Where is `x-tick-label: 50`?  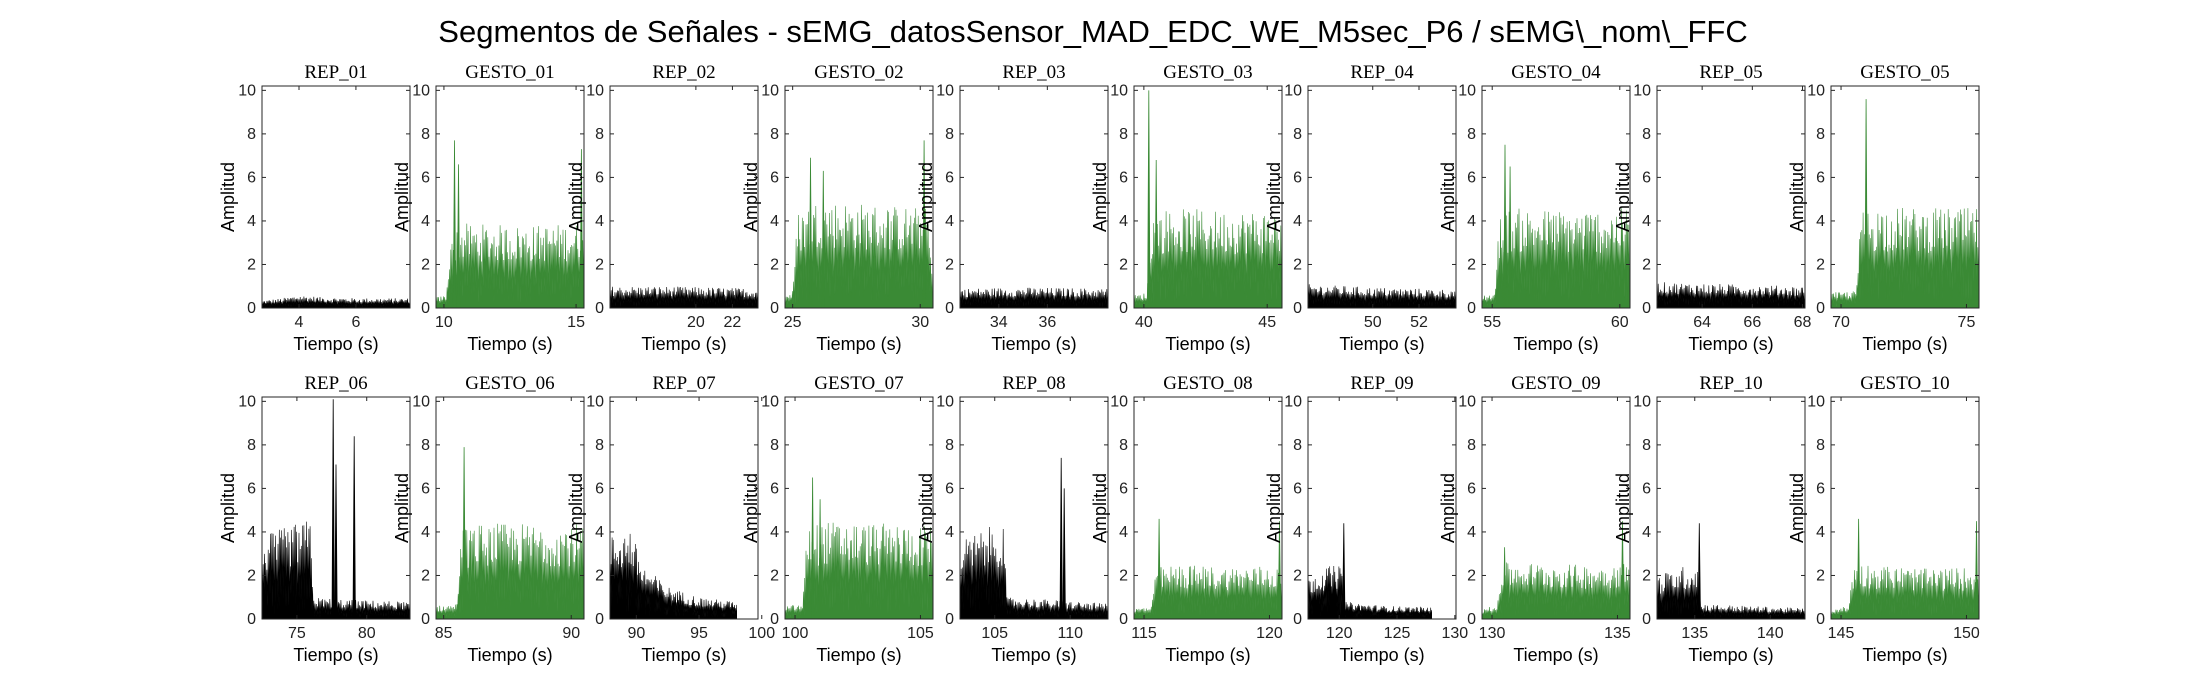
x-tick-label: 50 is located at coordinates (1373, 322).